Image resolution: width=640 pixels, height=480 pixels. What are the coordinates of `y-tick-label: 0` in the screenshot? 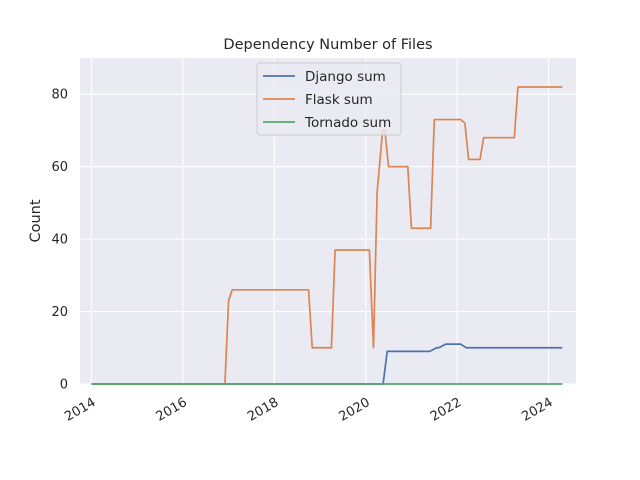 It's located at (64, 385).